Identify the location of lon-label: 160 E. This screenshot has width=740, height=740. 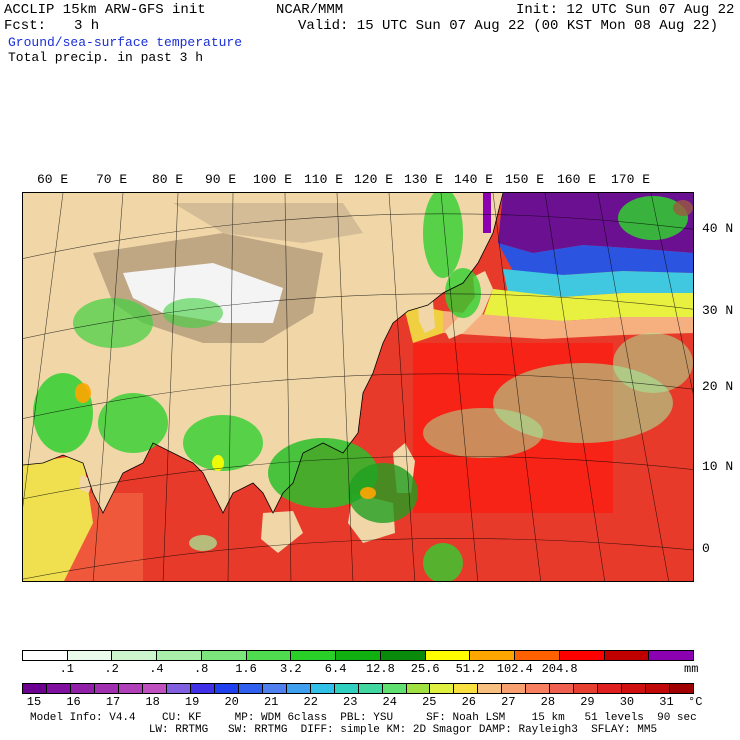
(577, 179).